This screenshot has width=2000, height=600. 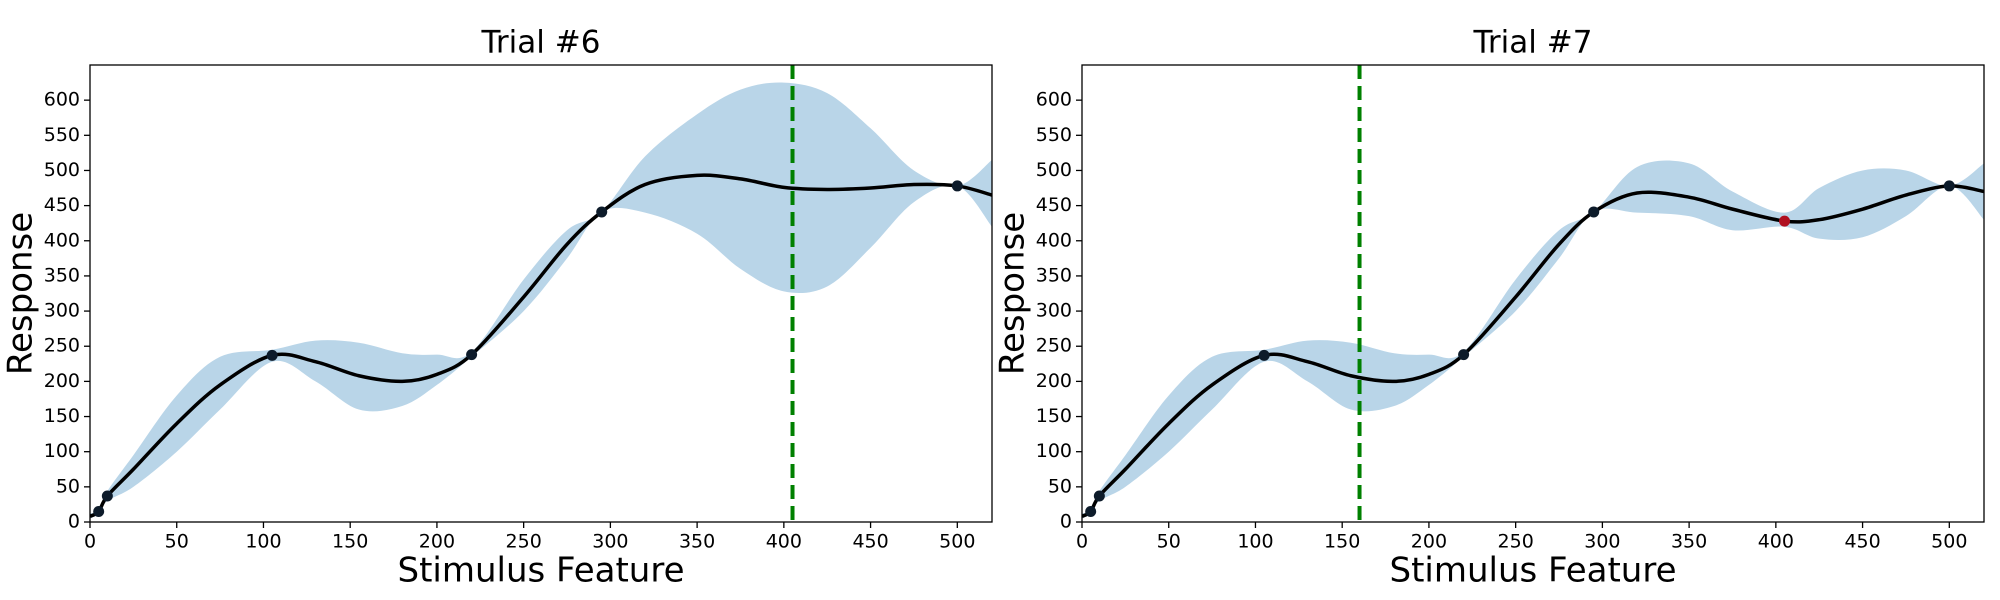 I want to click on chart-title: Trial #7, so click(x=1533, y=43).